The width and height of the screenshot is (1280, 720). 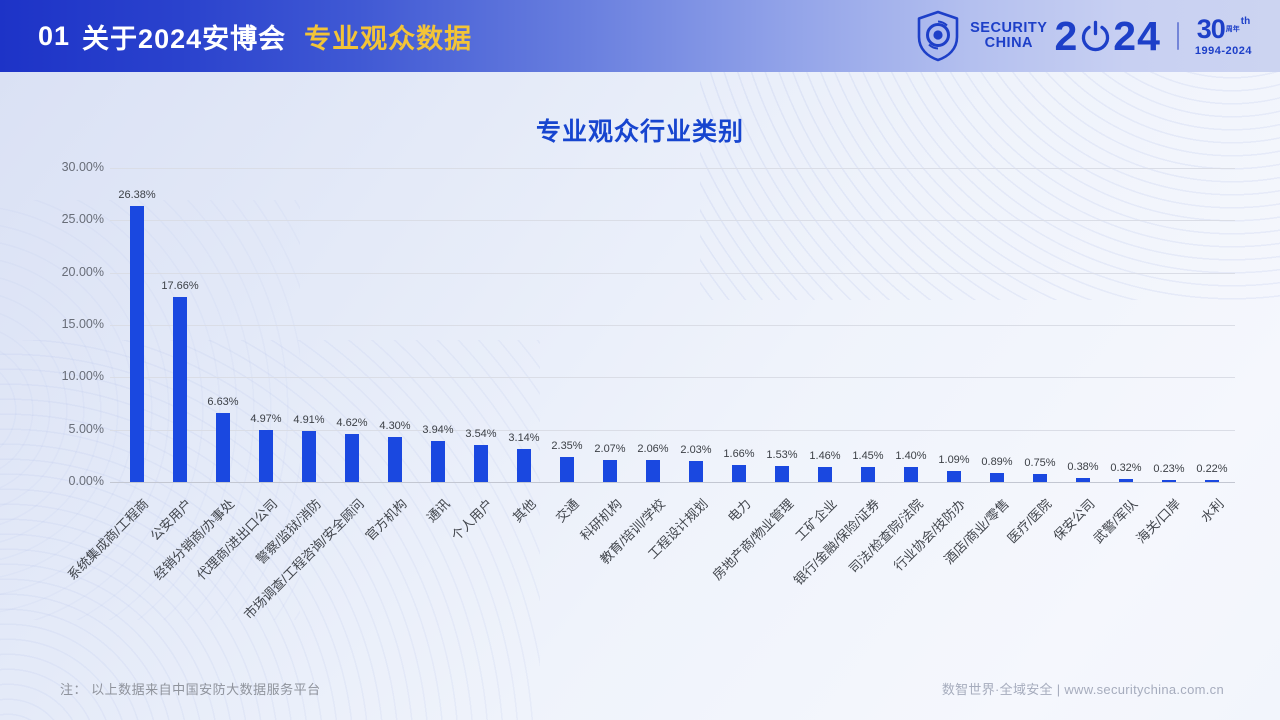 What do you see at coordinates (825, 455) in the screenshot?
I see `bar-value-label: 1.46%` at bounding box center [825, 455].